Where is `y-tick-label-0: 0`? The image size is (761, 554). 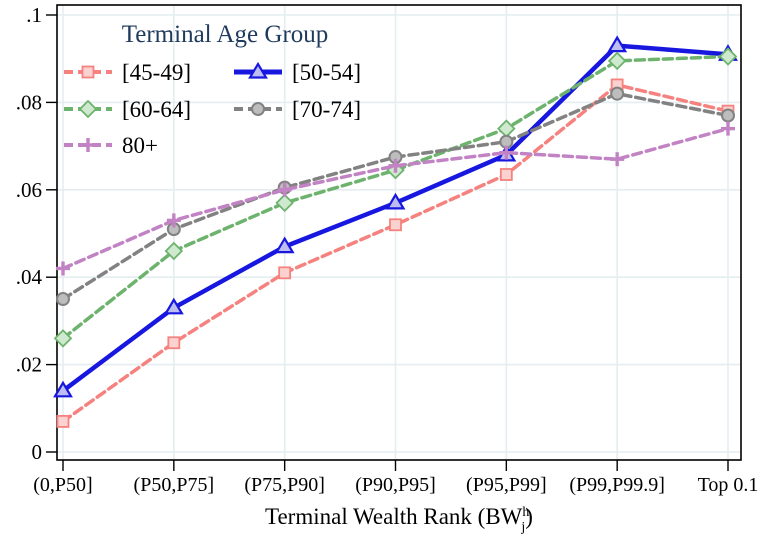
y-tick-label-0: 0 is located at coordinates (37, 452).